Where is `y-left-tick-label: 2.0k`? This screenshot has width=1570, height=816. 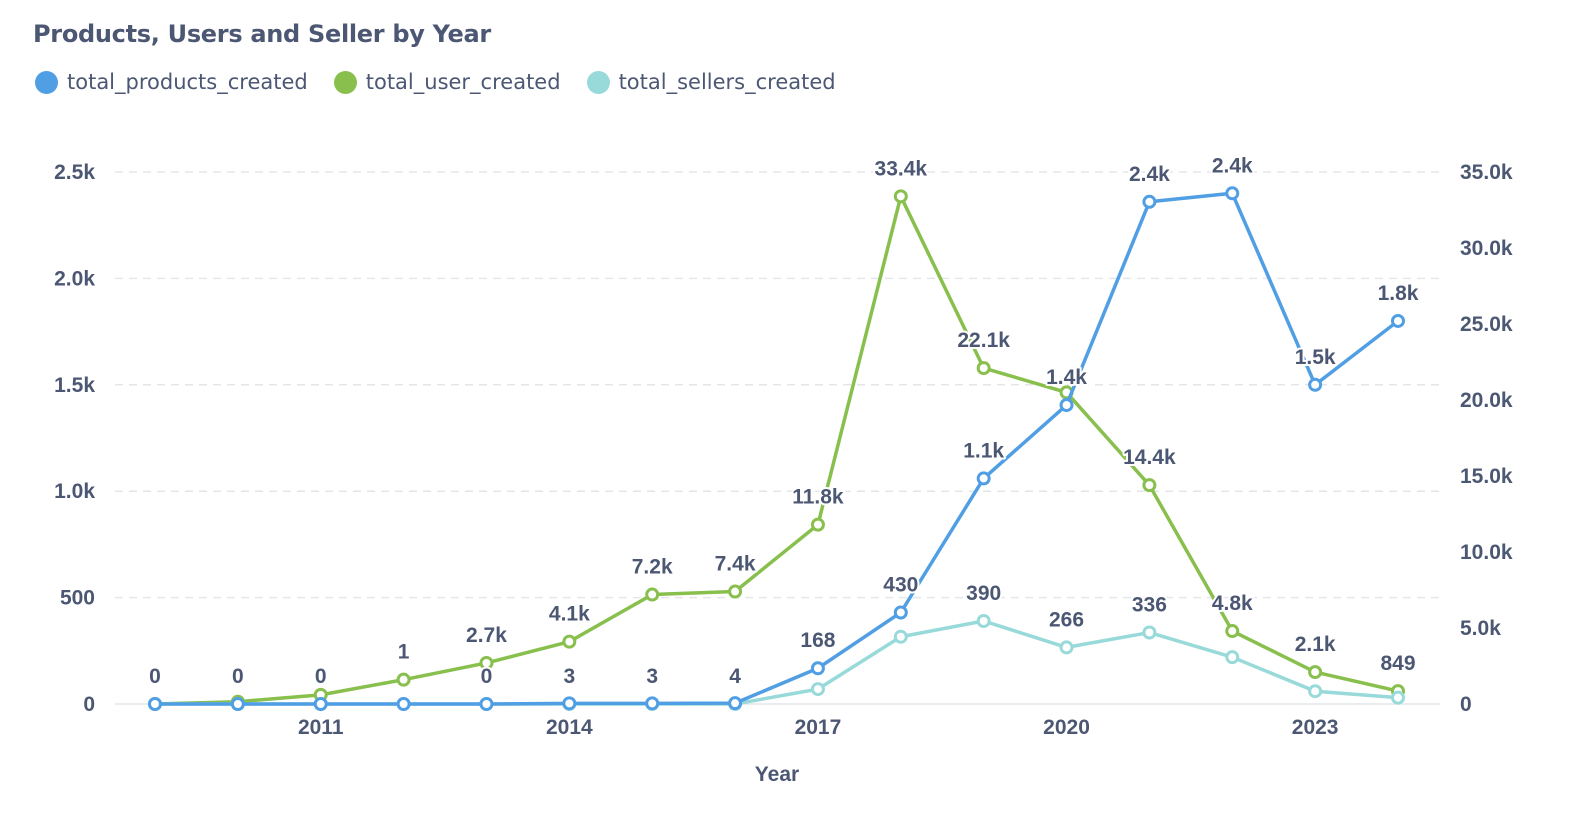
y-left-tick-label: 2.0k is located at coordinates (74, 278).